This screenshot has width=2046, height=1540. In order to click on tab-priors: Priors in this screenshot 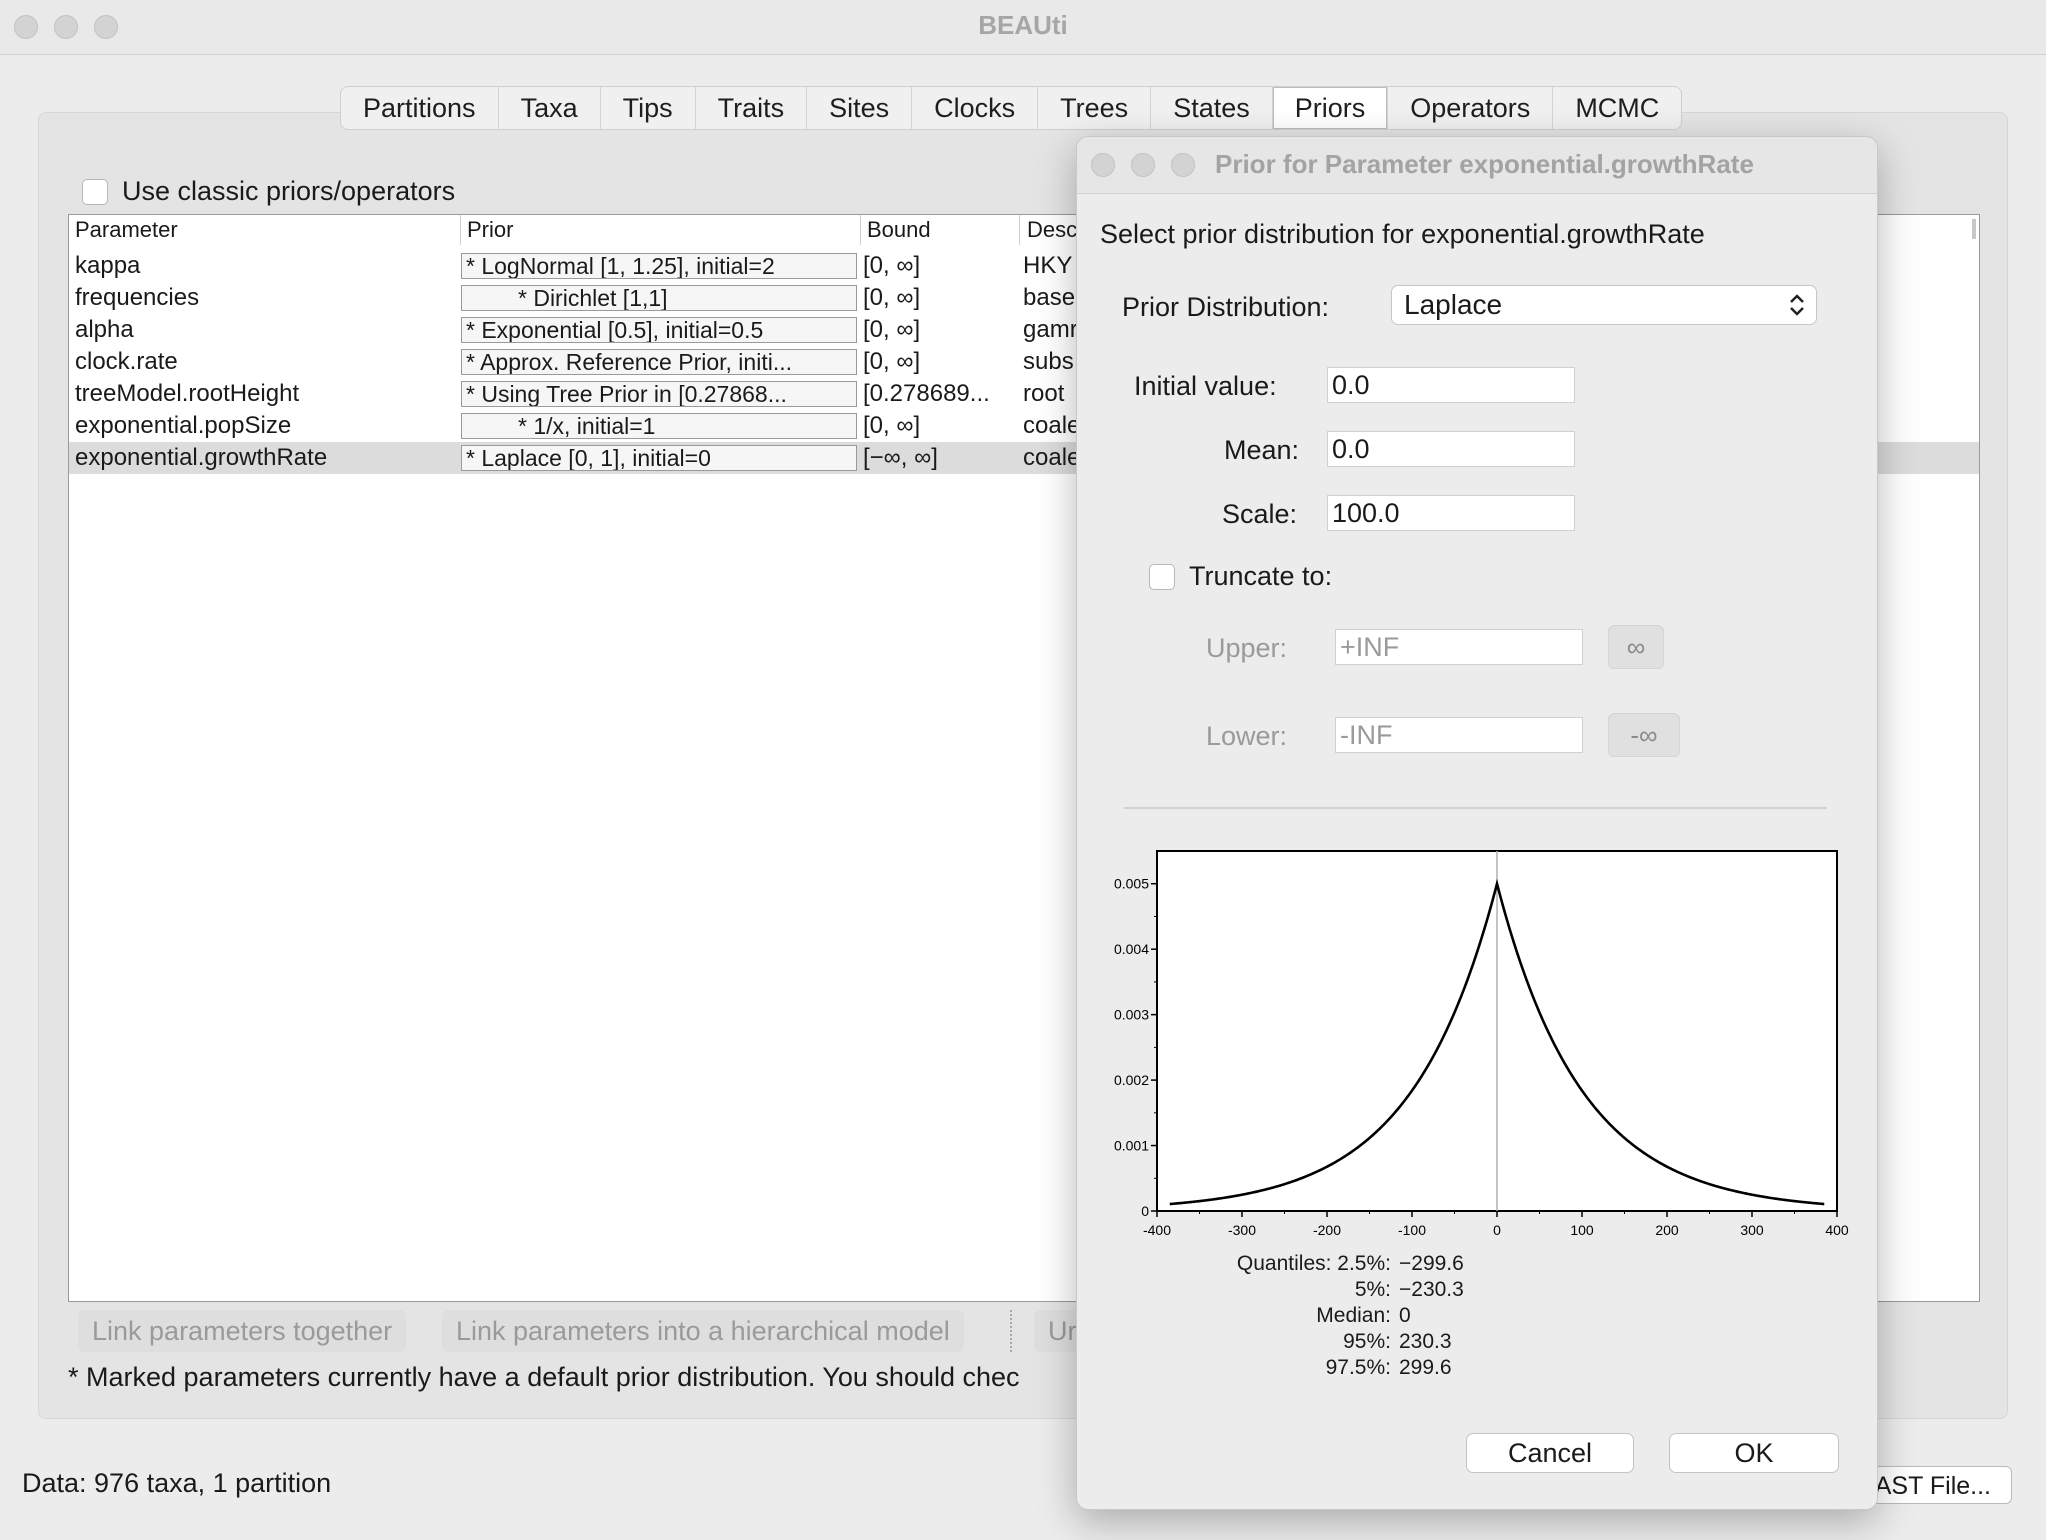, I will do `click(1330, 108)`.